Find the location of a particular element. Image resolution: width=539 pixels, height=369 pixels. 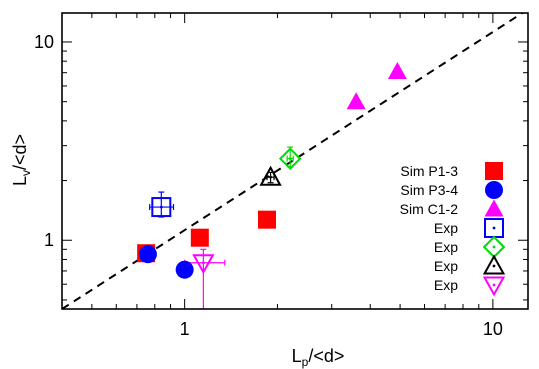

data-point-s6-p0-center-dot is located at coordinates (203, 263).